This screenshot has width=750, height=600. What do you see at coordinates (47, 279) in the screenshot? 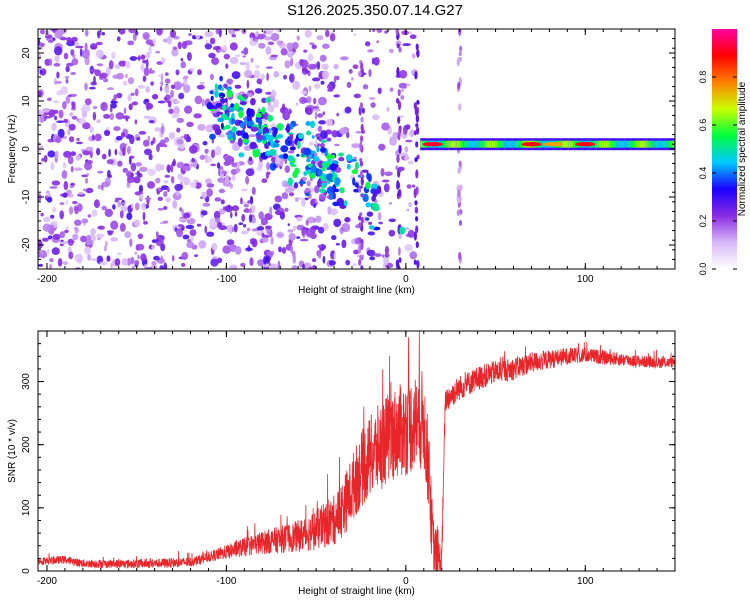
I see `spectrogram-xtick-label: -200` at bounding box center [47, 279].